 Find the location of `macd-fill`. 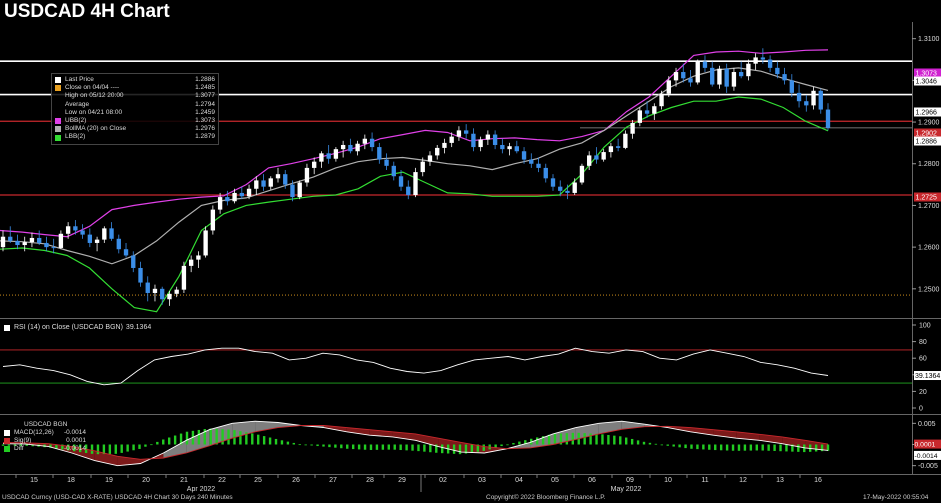

macd-fill is located at coordinates (725, 434).